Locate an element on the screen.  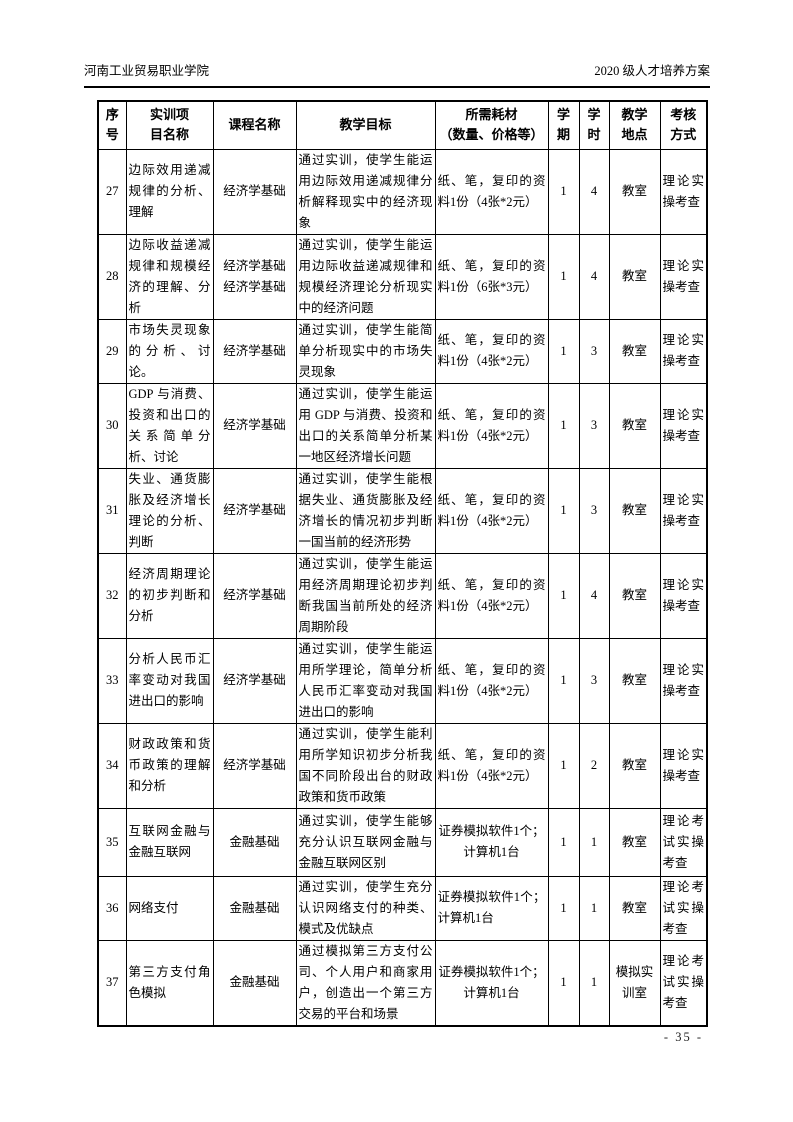
col-header-serial: 序 号 is located at coordinates (112, 125).